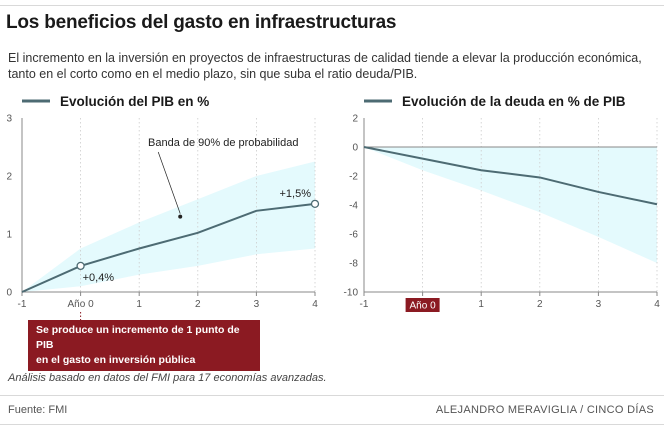 This screenshot has height=435, width=664. What do you see at coordinates (351, 293) in the screenshot?
I see `deuda-y-tick-label: -10` at bounding box center [351, 293].